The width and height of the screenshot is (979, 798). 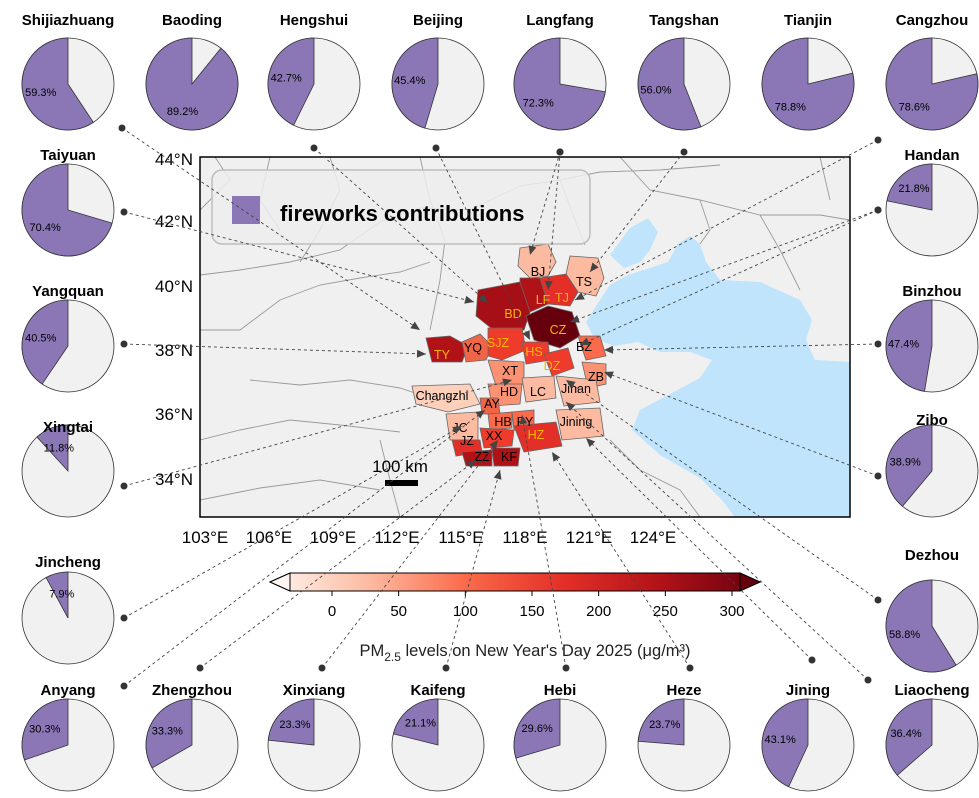 I want to click on pie-kaifeng: 21.1% Kaifeng, so click(x=438, y=737).